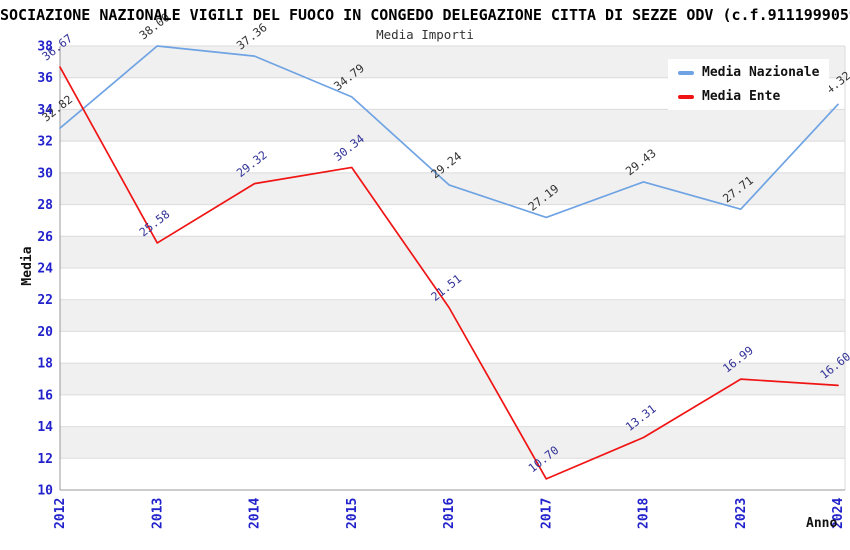 This screenshot has height=550, width=850. Describe the element at coordinates (45, 427) in the screenshot. I see `y-tick-label: 14` at that location.